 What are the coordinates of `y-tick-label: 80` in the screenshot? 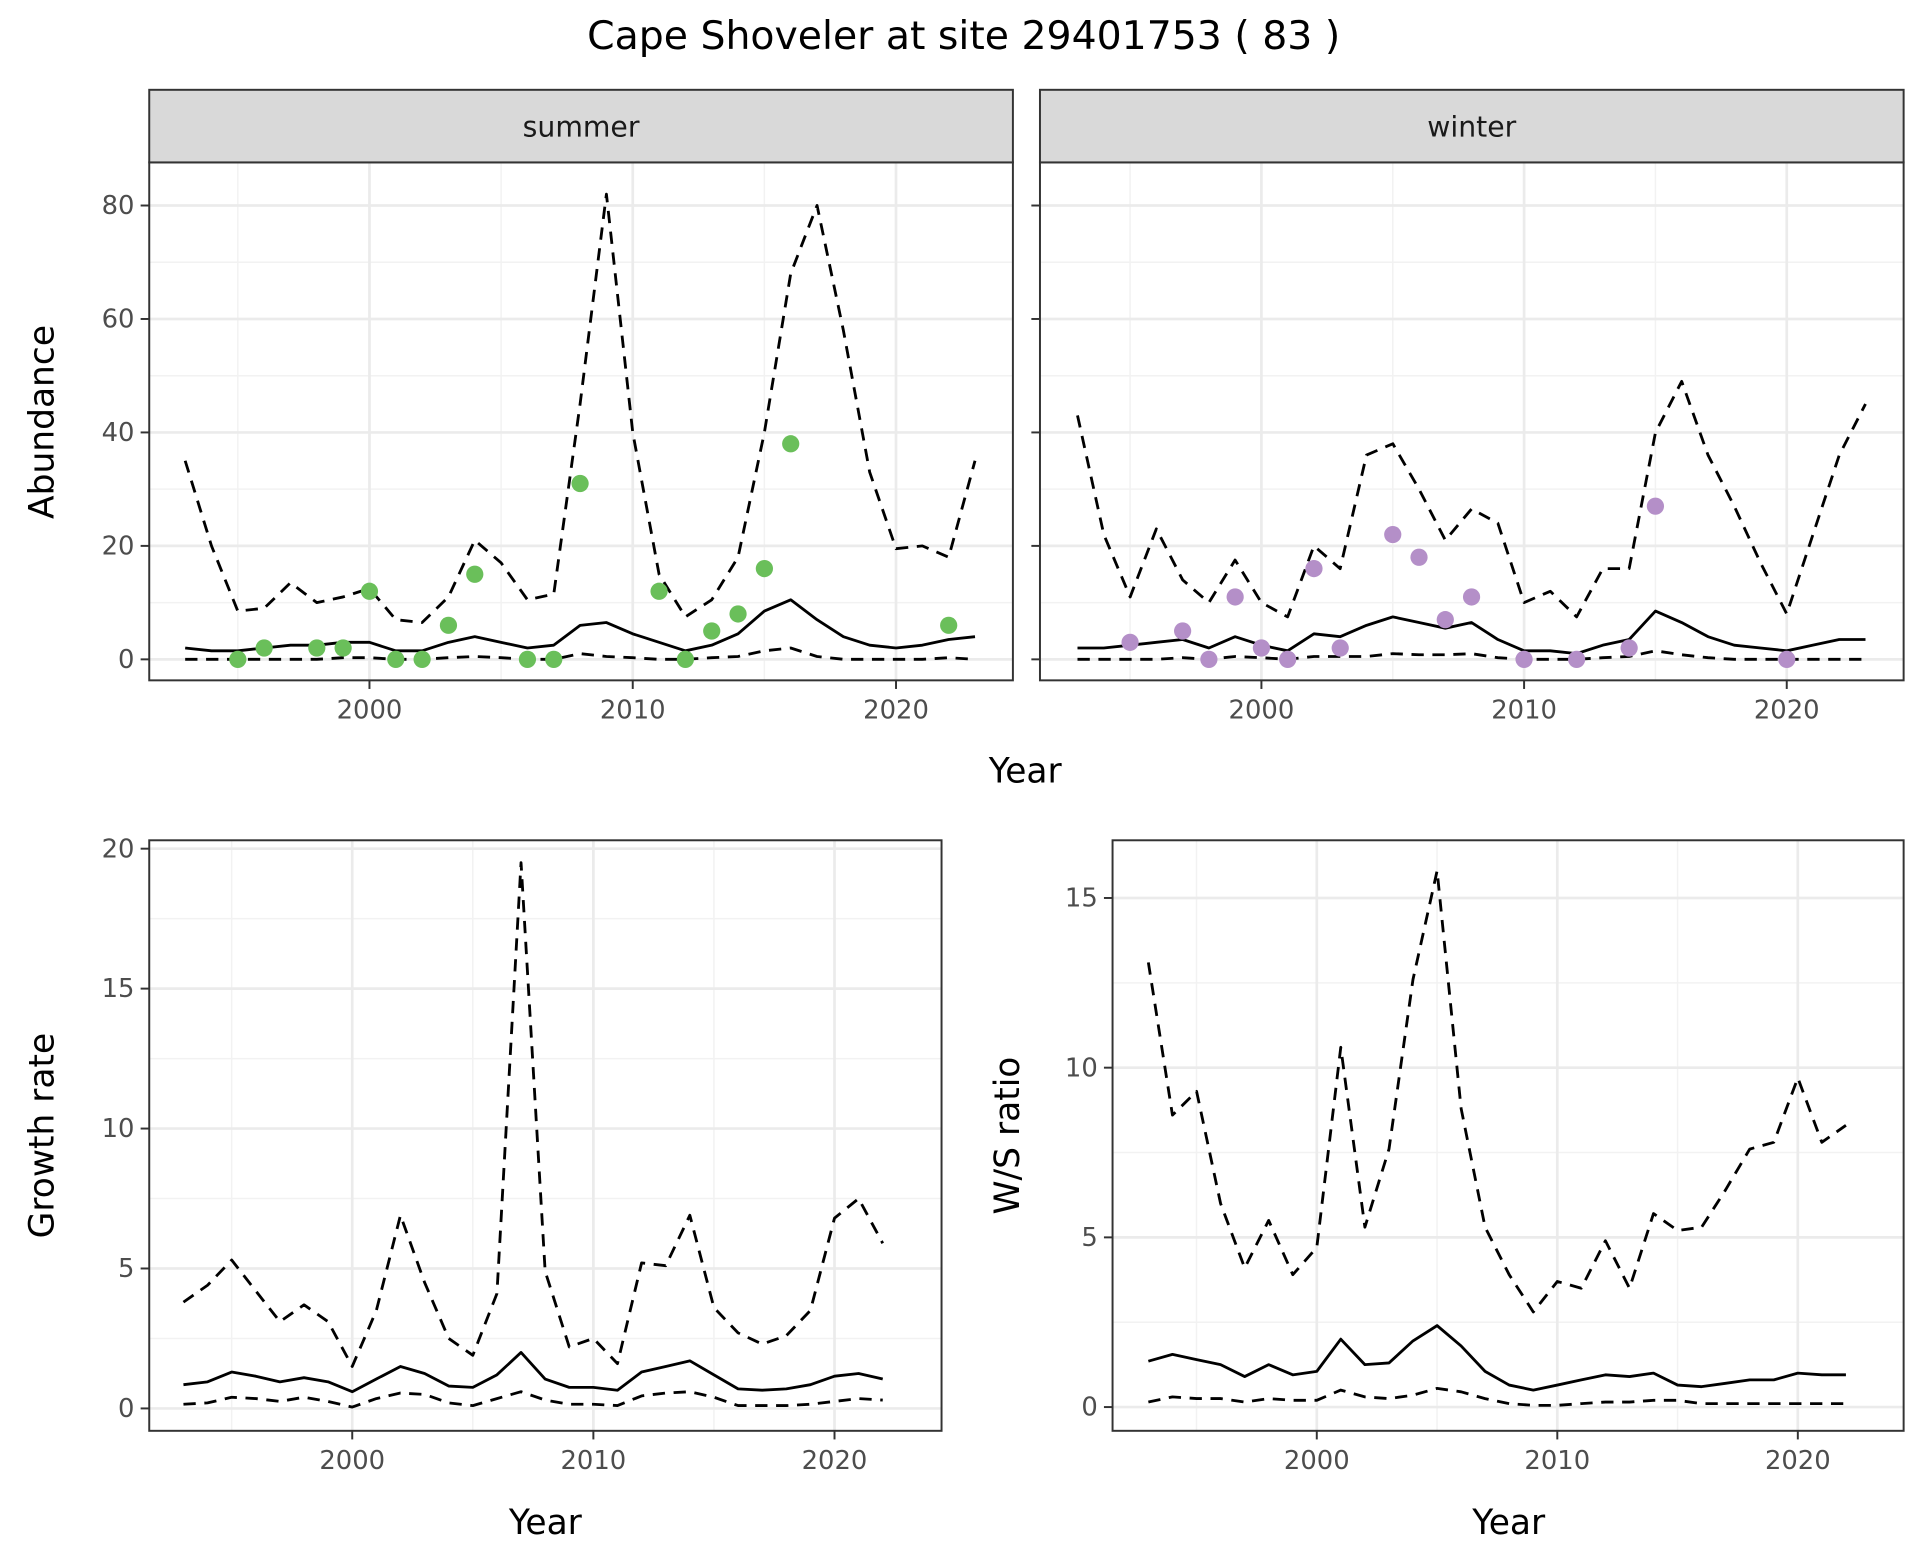 It's located at (118, 206).